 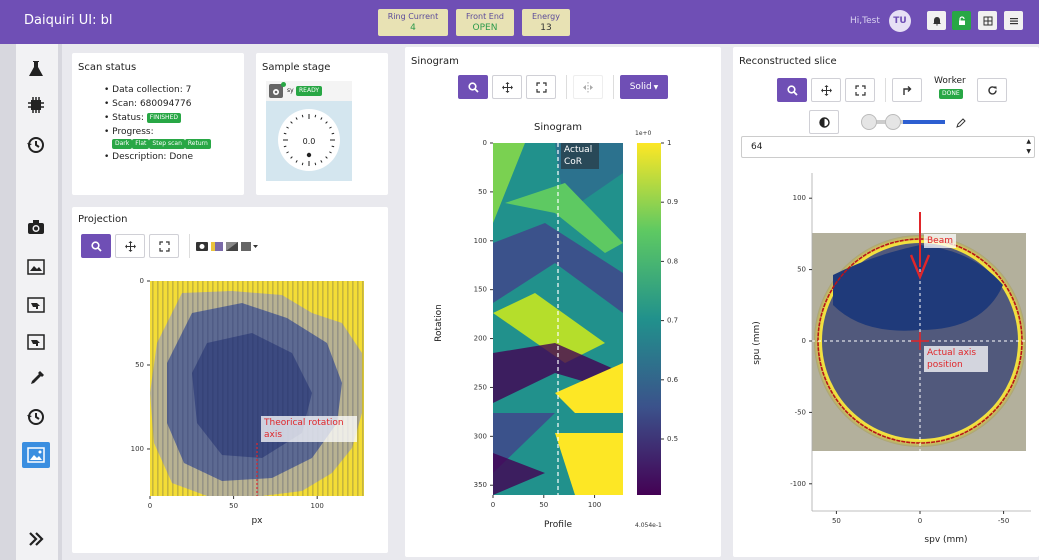 I want to click on dial-ticks, so click(x=309, y=140).